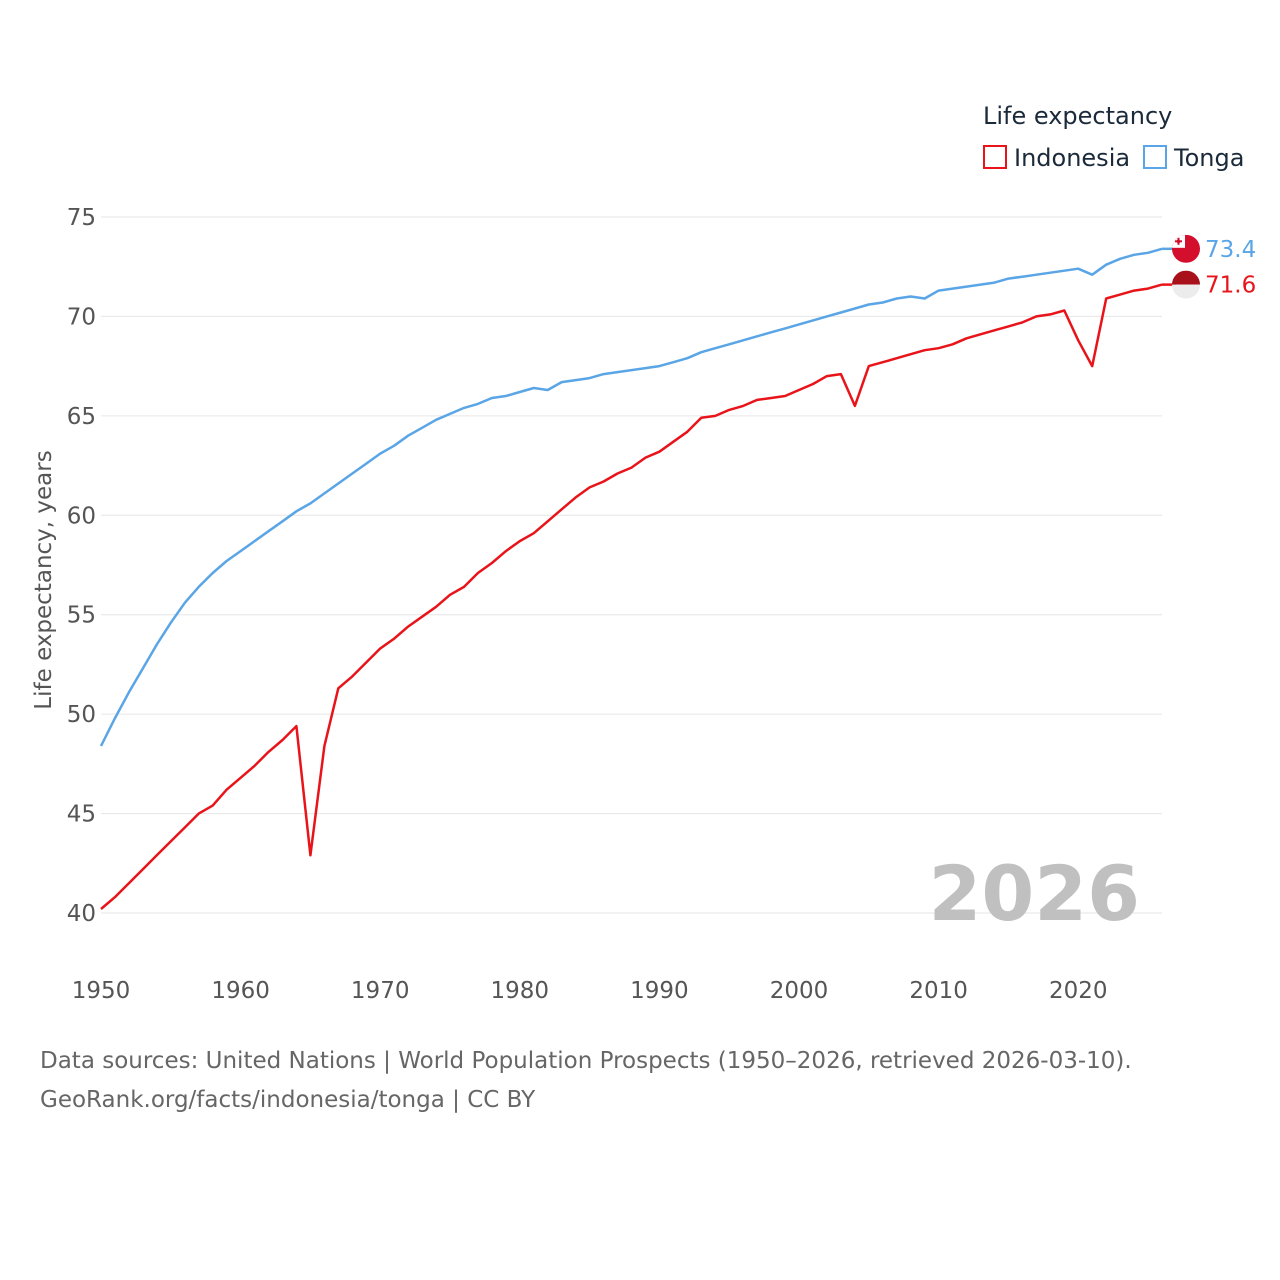 This screenshot has height=1280, width=1280. Describe the element at coordinates (81, 616) in the screenshot. I see `y-tick-label: 55` at that location.